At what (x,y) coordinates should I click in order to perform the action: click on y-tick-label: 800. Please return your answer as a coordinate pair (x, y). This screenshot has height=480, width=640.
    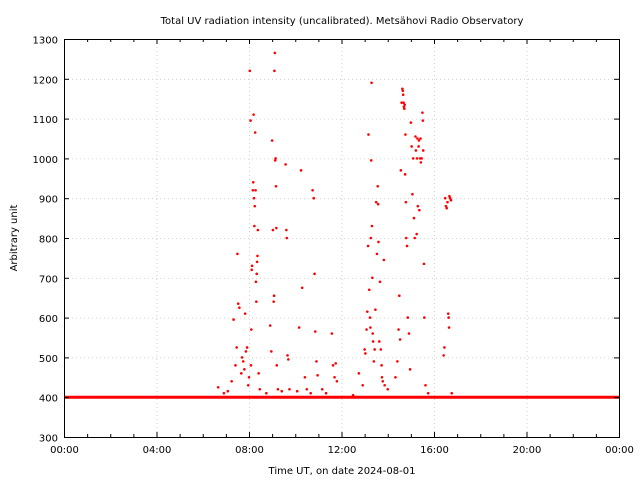
    Looking at the image, I should click on (48, 240).